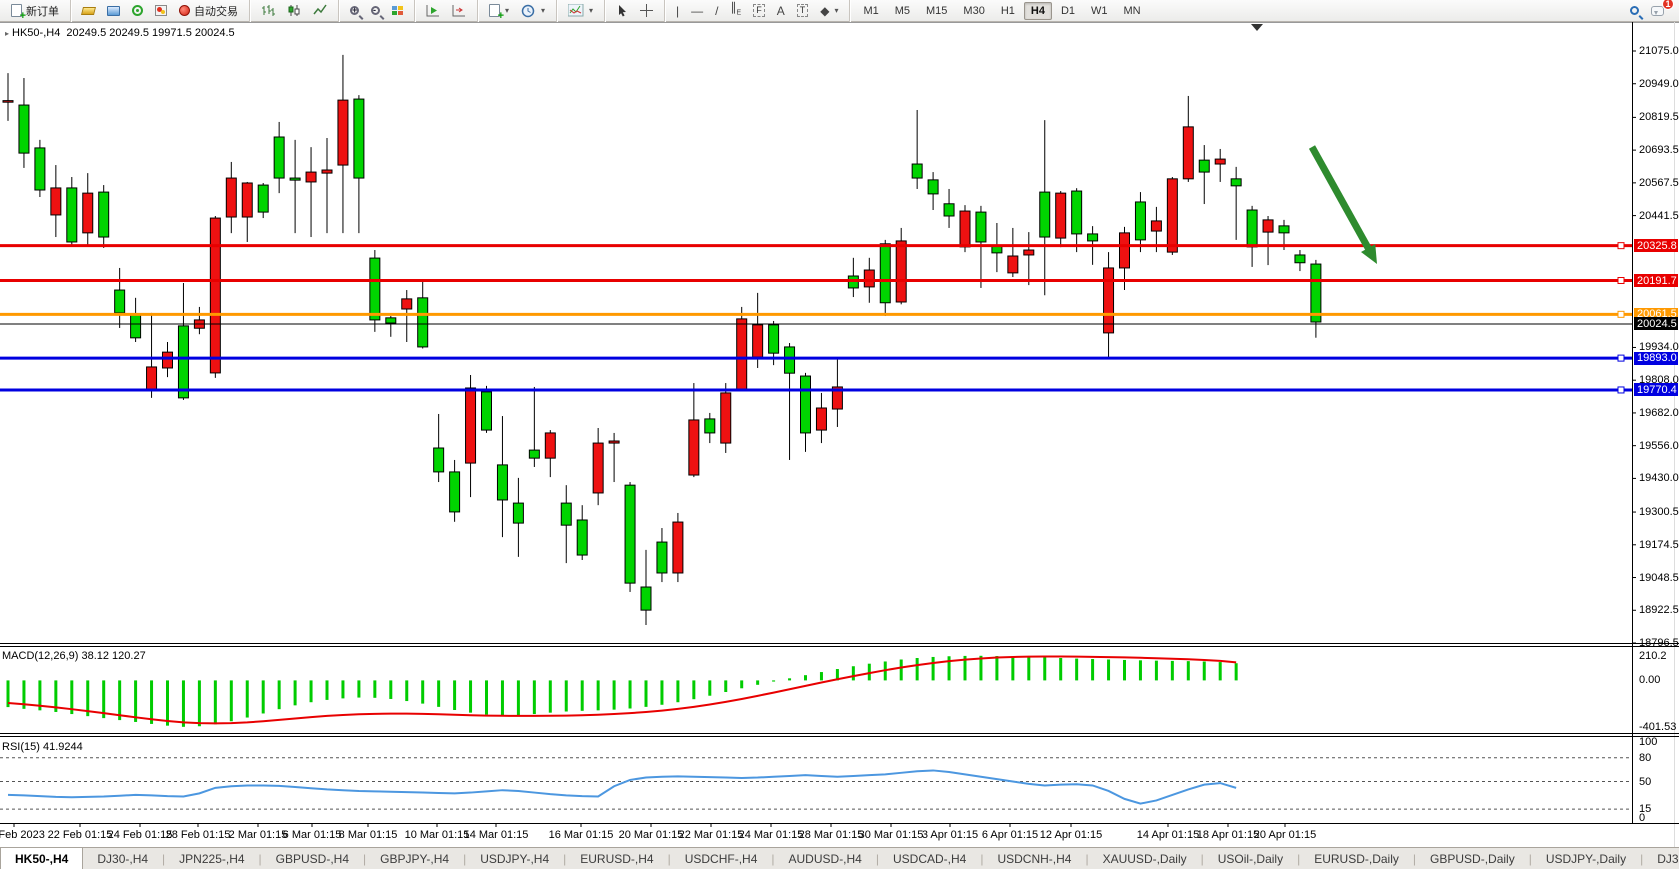 The image size is (1679, 869). What do you see at coordinates (161, 10) in the screenshot?
I see `terminal-button` at bounding box center [161, 10].